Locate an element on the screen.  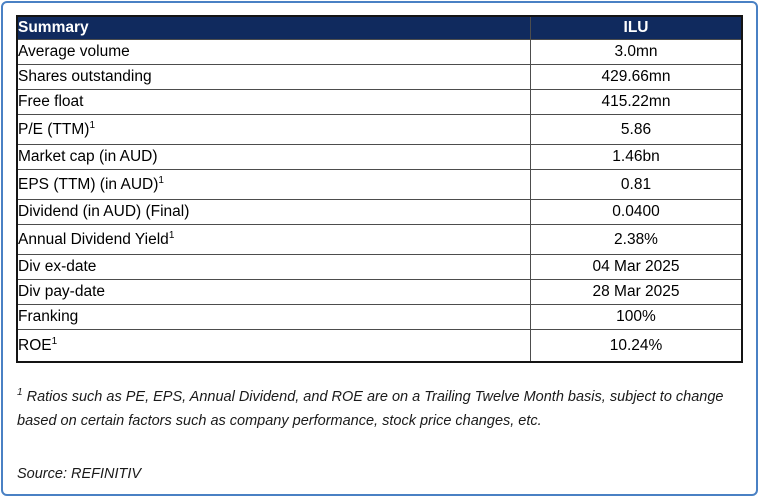
row-label: Free float is located at coordinates (273, 102).